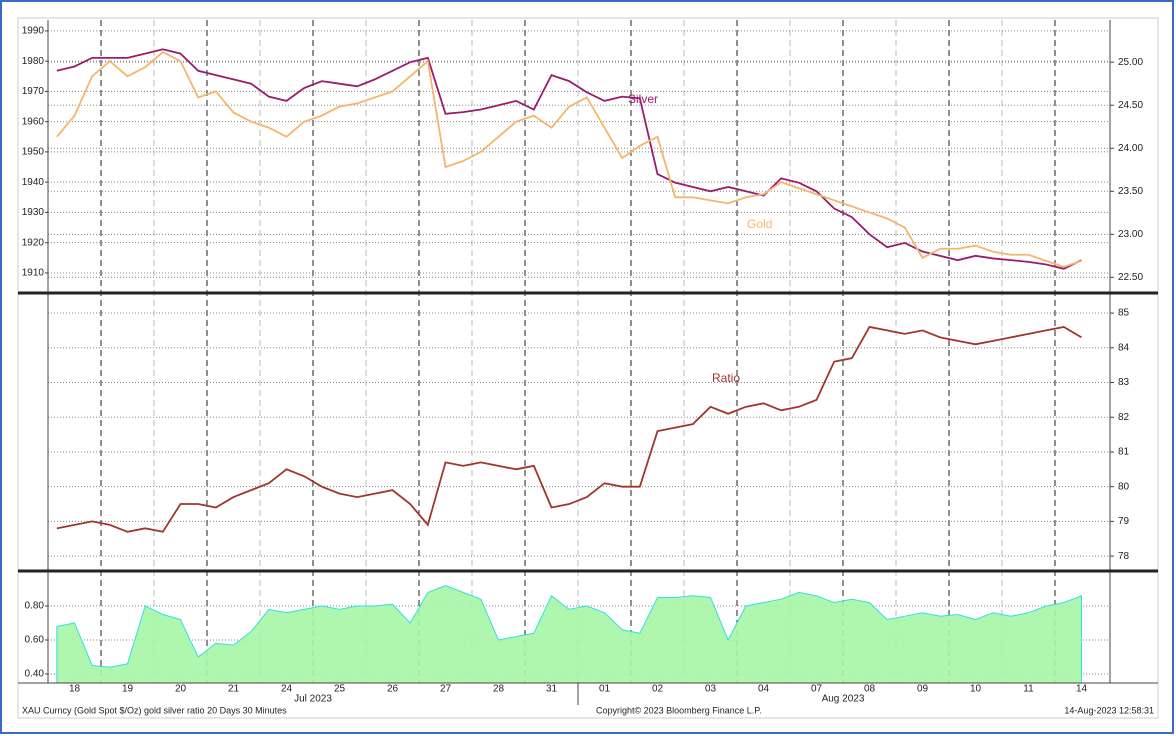 The height and width of the screenshot is (736, 1176). I want to click on y2-tick-label: 23.00, so click(1130, 234).